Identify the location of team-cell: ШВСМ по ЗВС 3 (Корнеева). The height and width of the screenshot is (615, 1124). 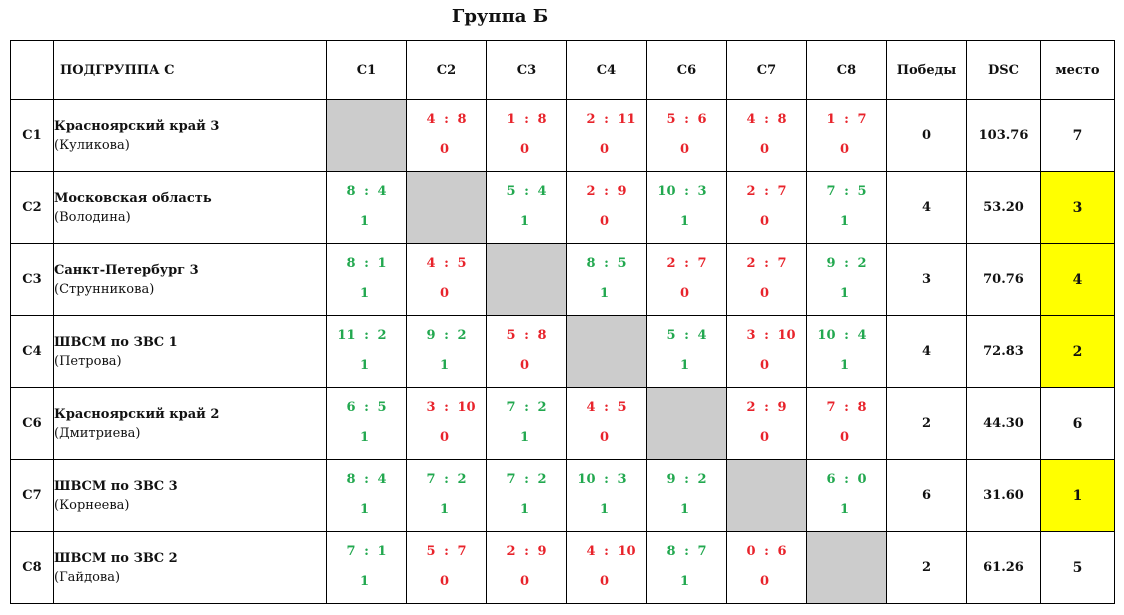
(190, 495).